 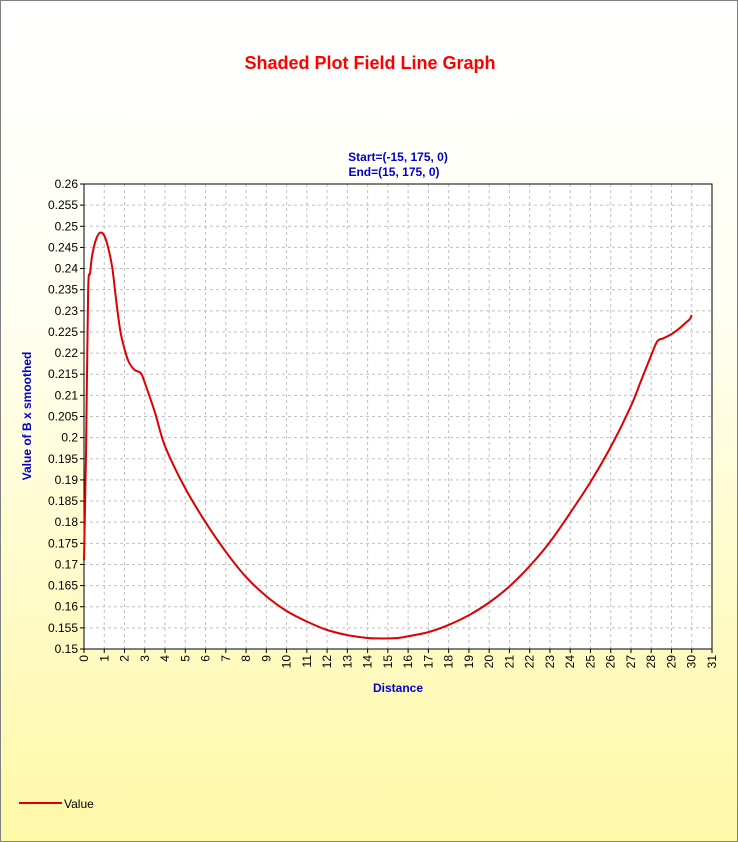 What do you see at coordinates (104, 658) in the screenshot?
I see `x-tick-label: 1` at bounding box center [104, 658].